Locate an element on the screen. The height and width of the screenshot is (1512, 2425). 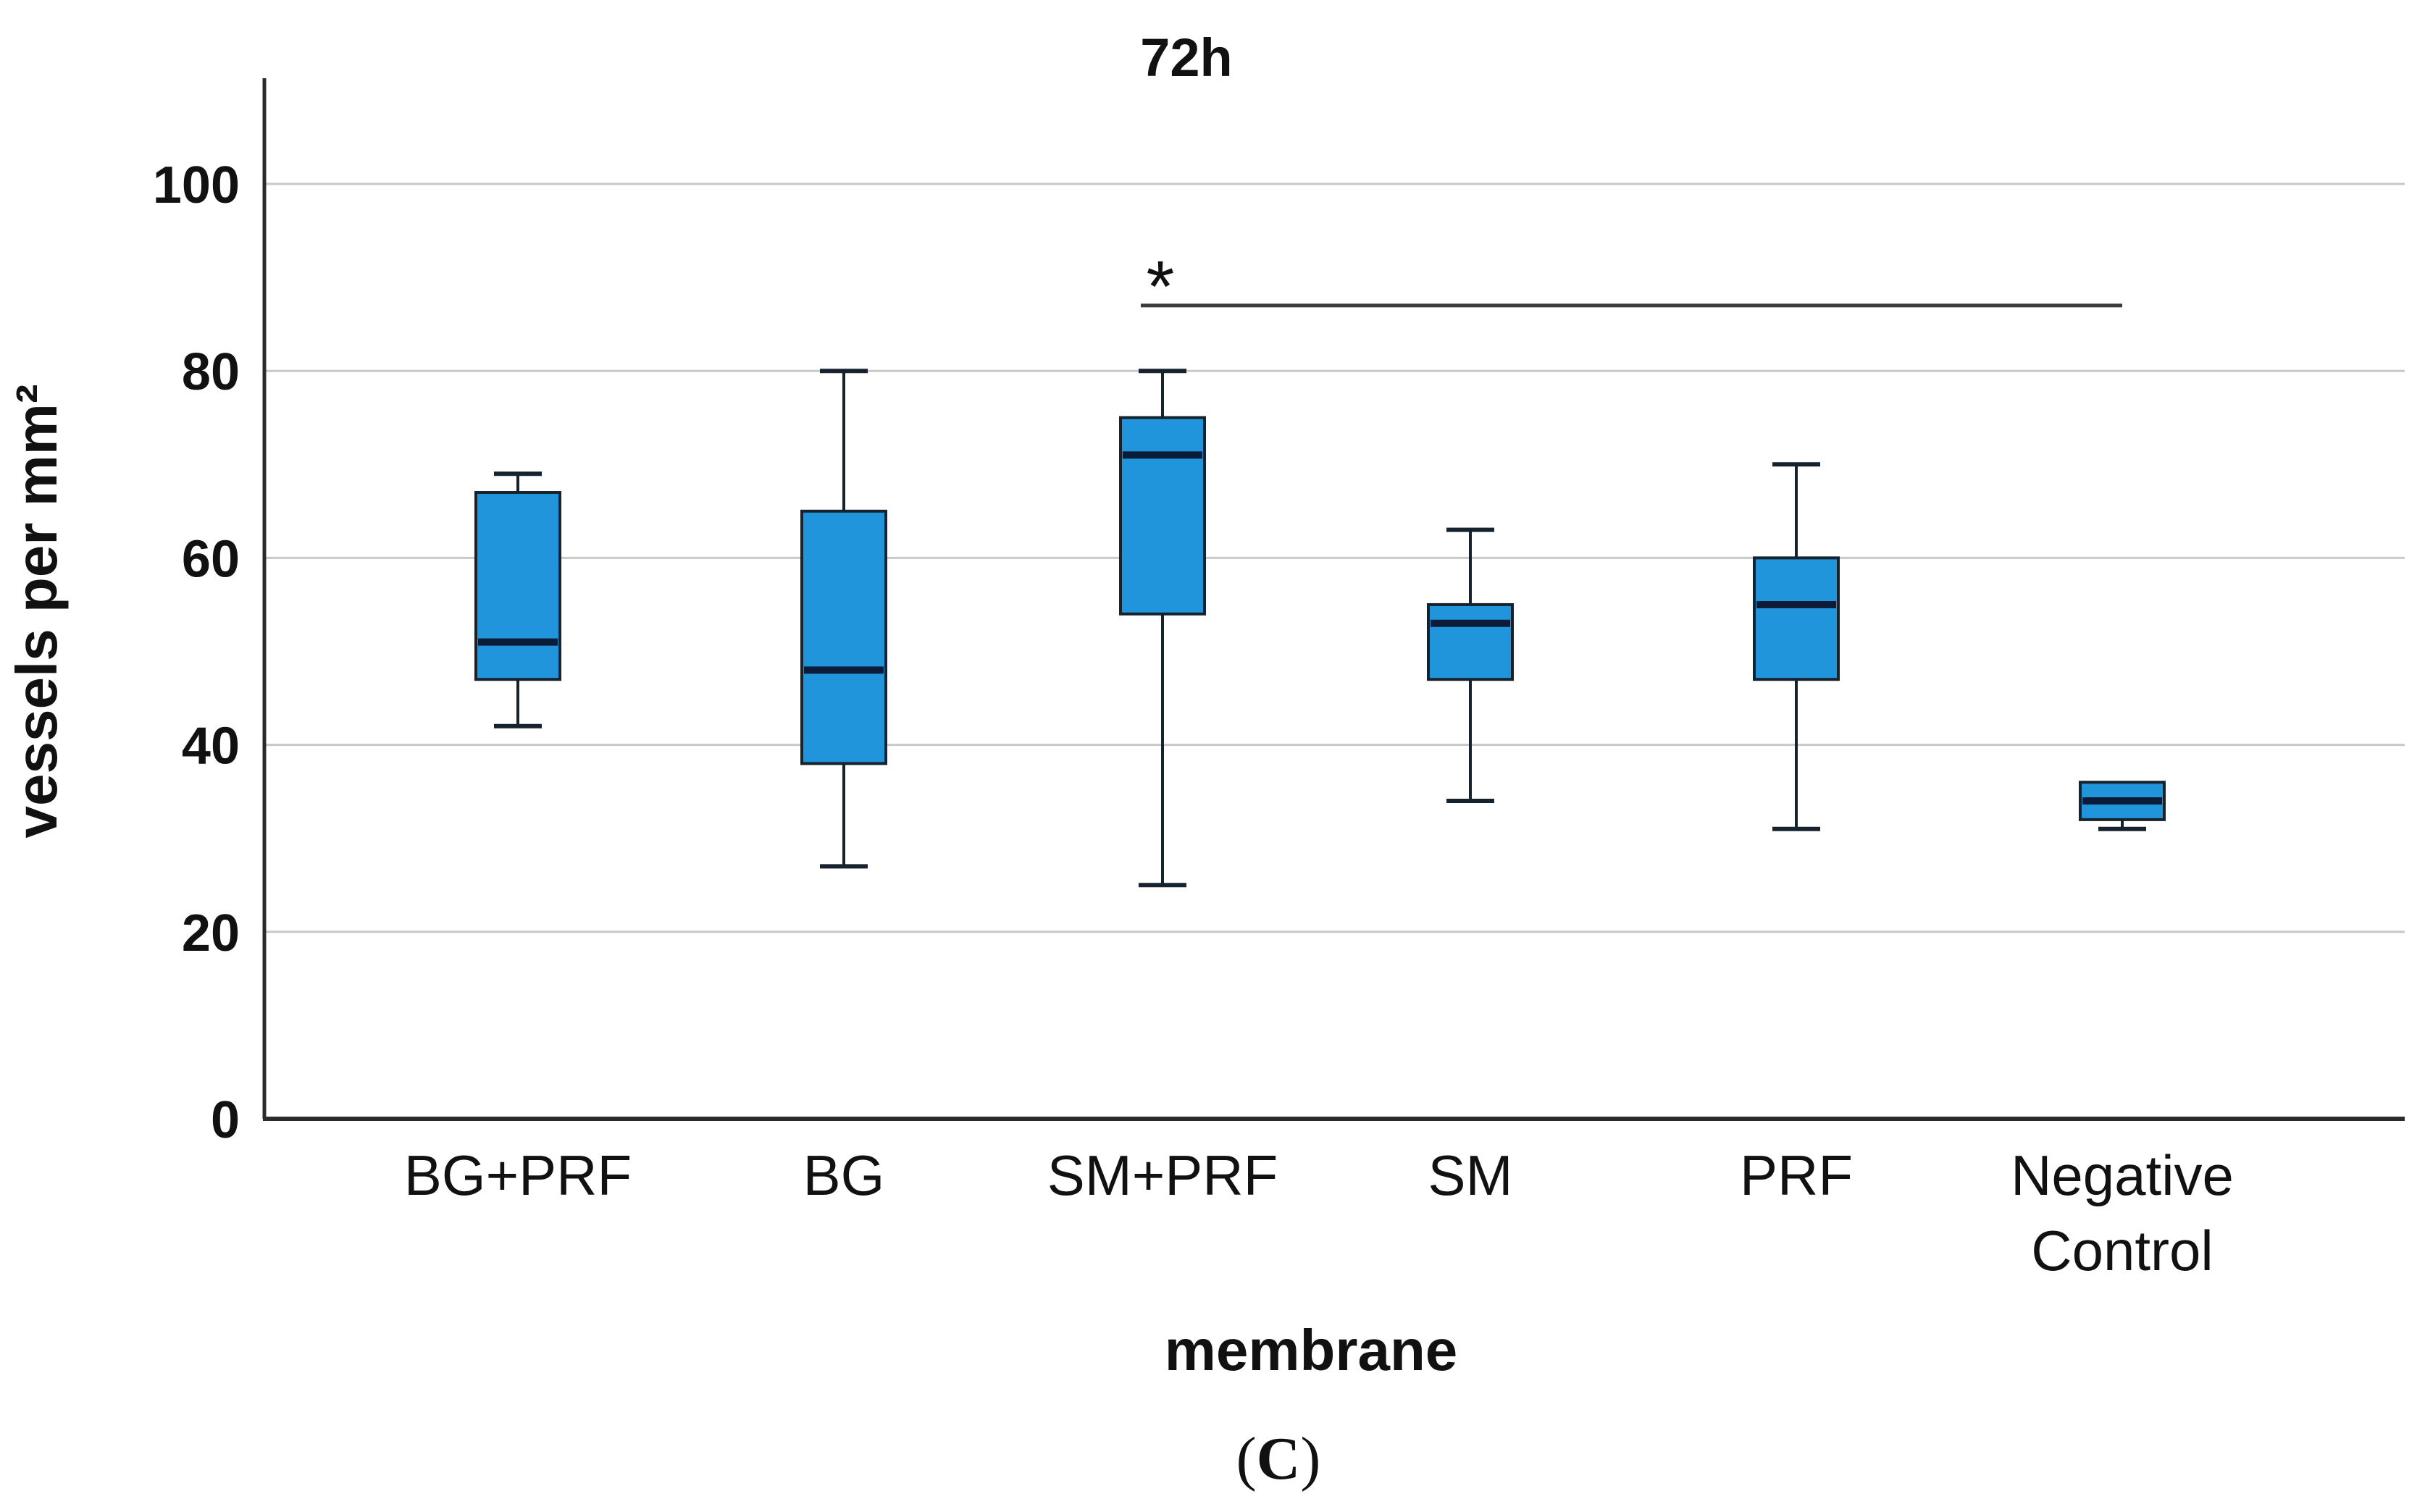
y-tick-label-40: 40 is located at coordinates (211, 747).